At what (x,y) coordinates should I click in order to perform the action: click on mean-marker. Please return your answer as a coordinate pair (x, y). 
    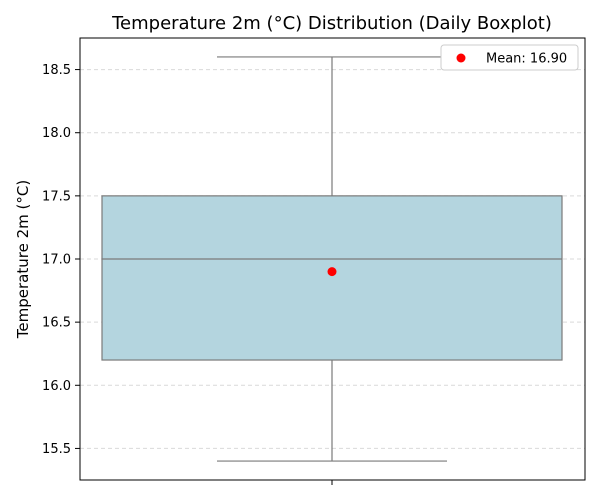
    Looking at the image, I should click on (332, 272).